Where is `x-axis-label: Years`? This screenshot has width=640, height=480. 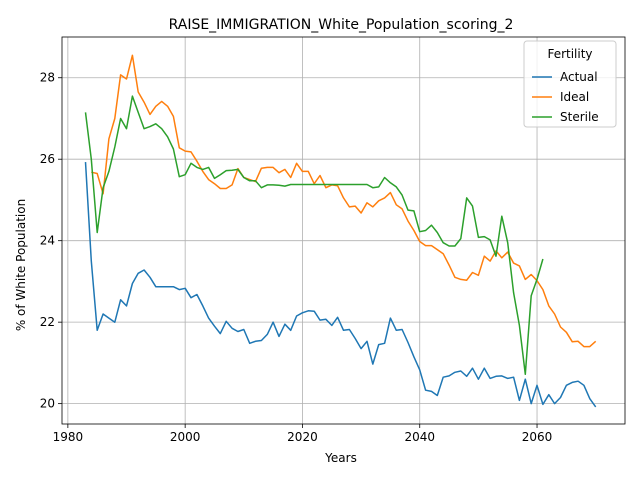
x-axis-label: Years is located at coordinates (340, 458).